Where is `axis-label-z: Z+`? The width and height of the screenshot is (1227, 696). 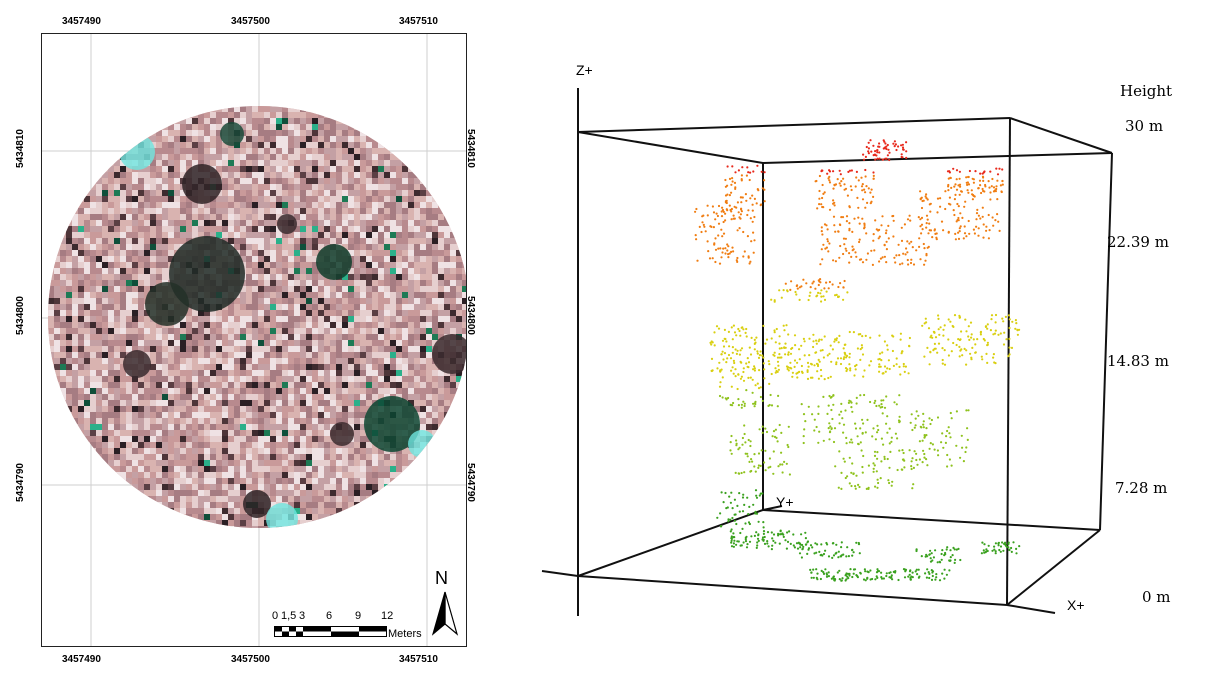 axis-label-z: Z+ is located at coordinates (584, 70).